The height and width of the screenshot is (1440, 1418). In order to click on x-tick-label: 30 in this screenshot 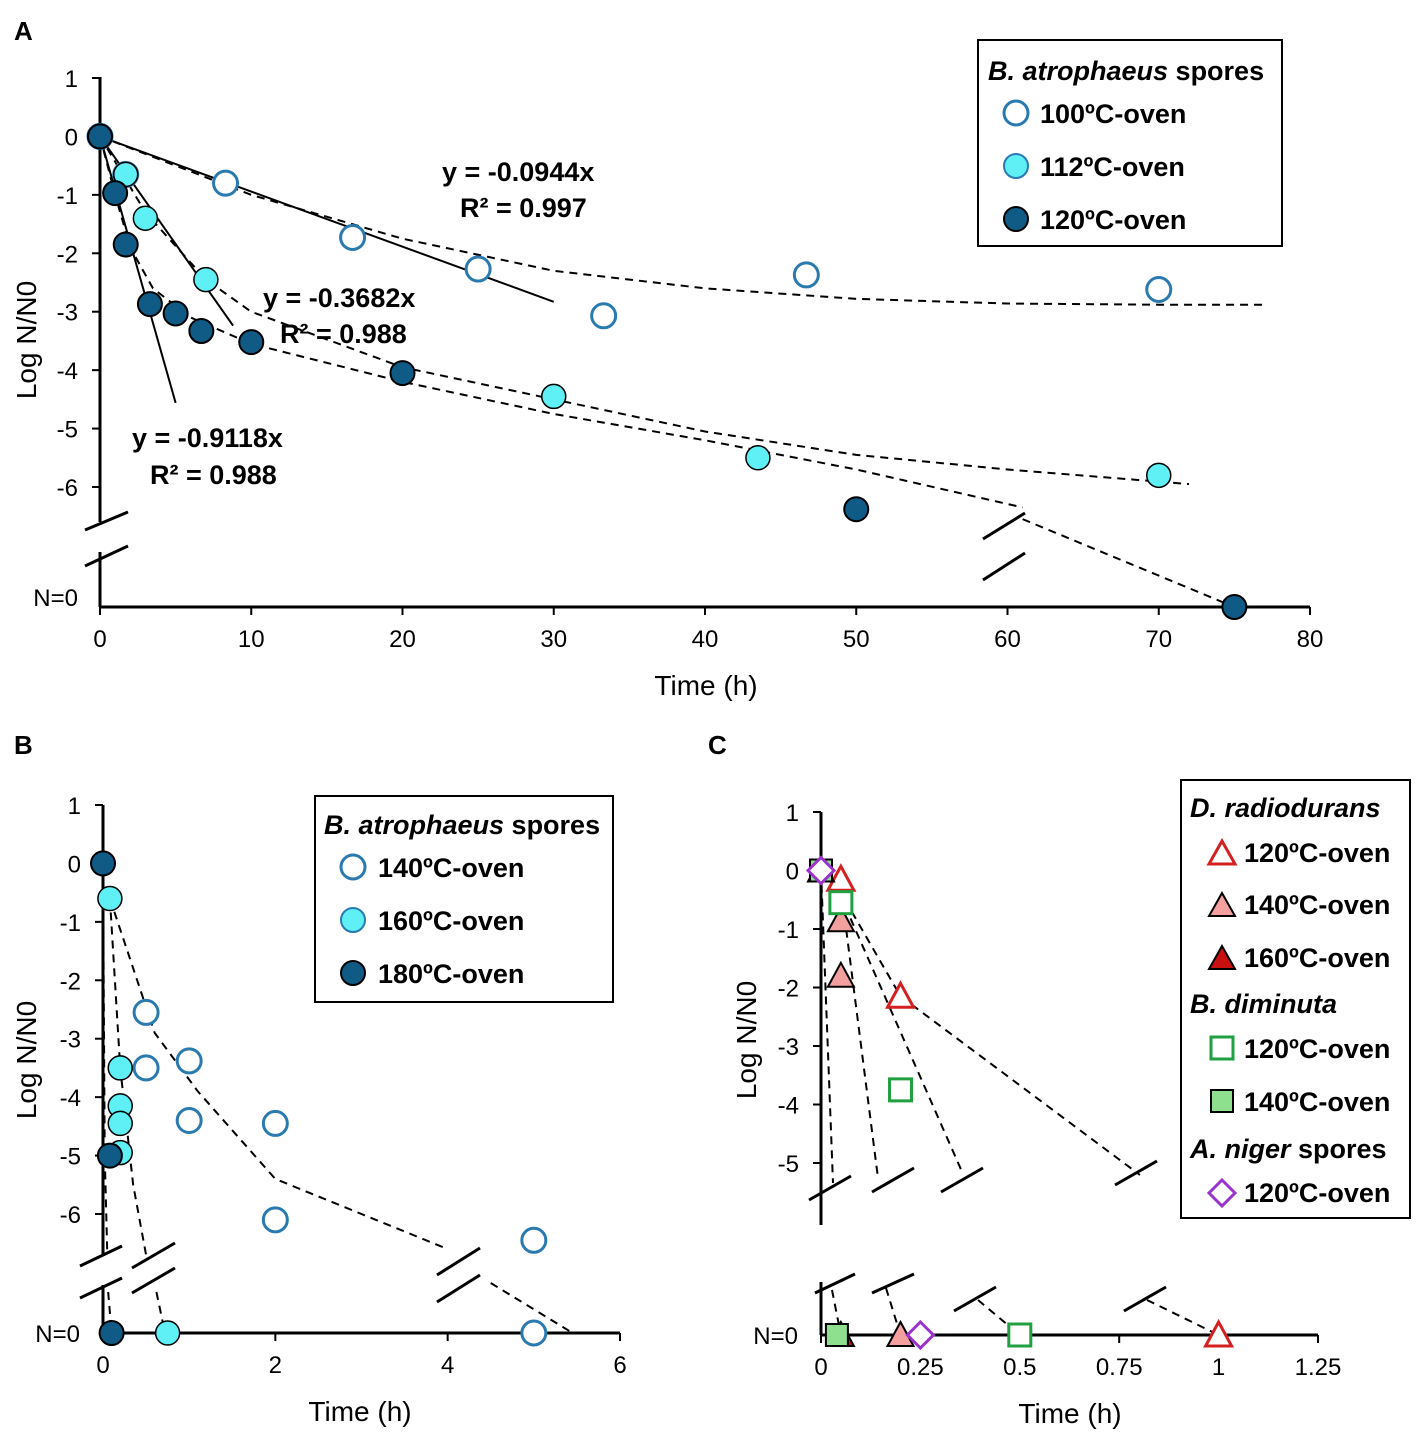, I will do `click(553, 639)`.